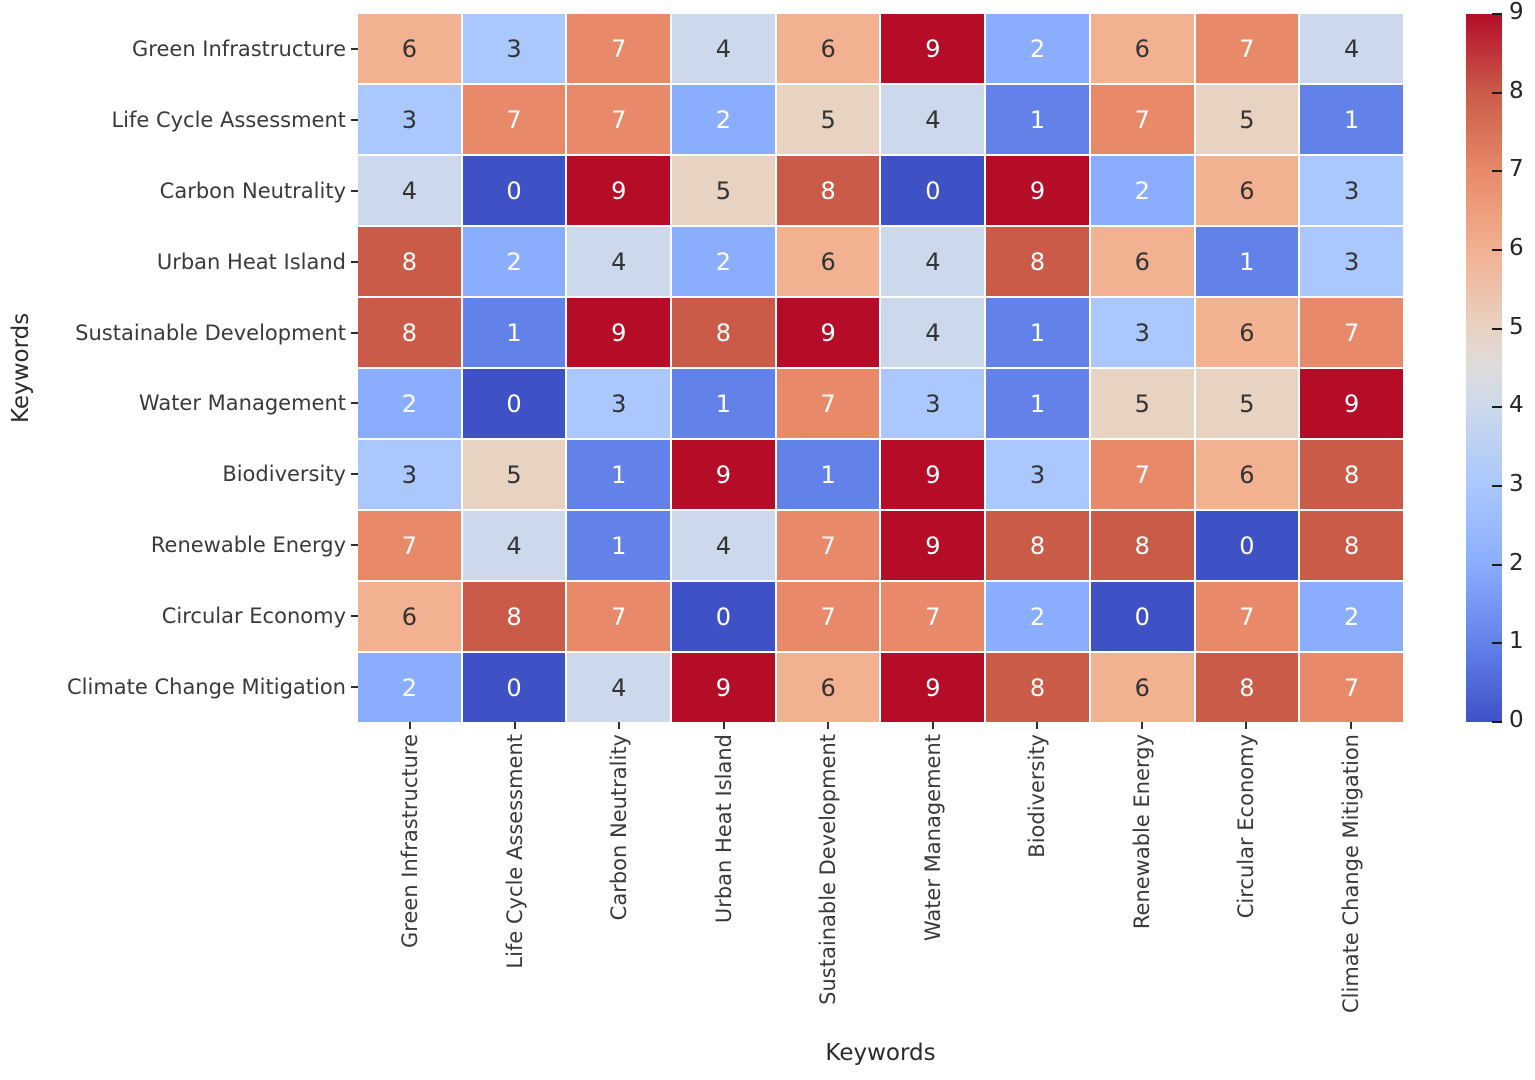 The height and width of the screenshot is (1080, 1535). I want to click on y-tick-label: Climate Change Mitigation, so click(179, 686).